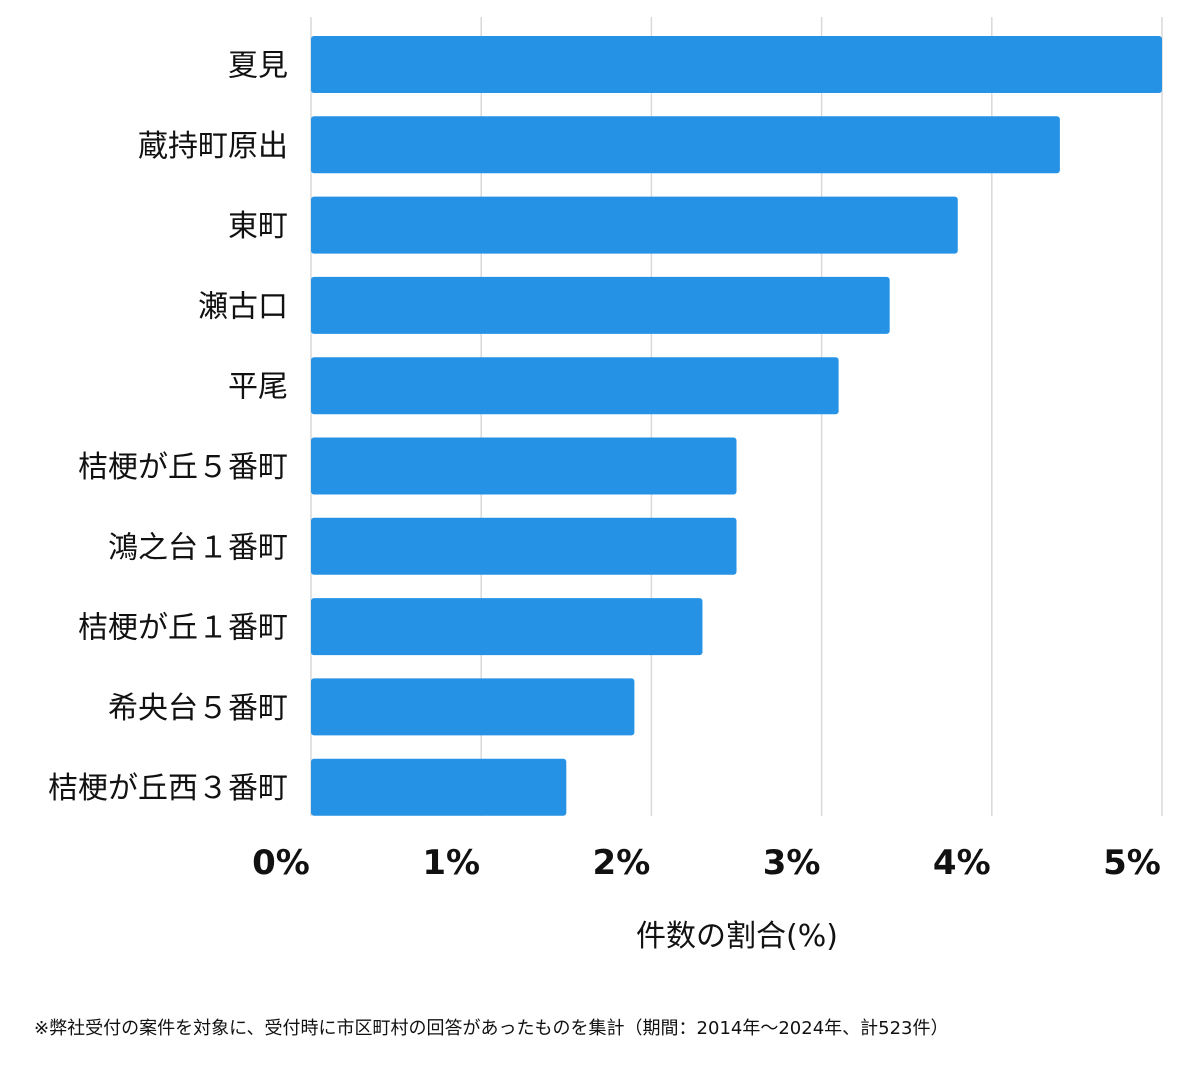 The height and width of the screenshot is (1069, 1200). I want to click on x-axis-title: 件数の割合(%), so click(737, 936).